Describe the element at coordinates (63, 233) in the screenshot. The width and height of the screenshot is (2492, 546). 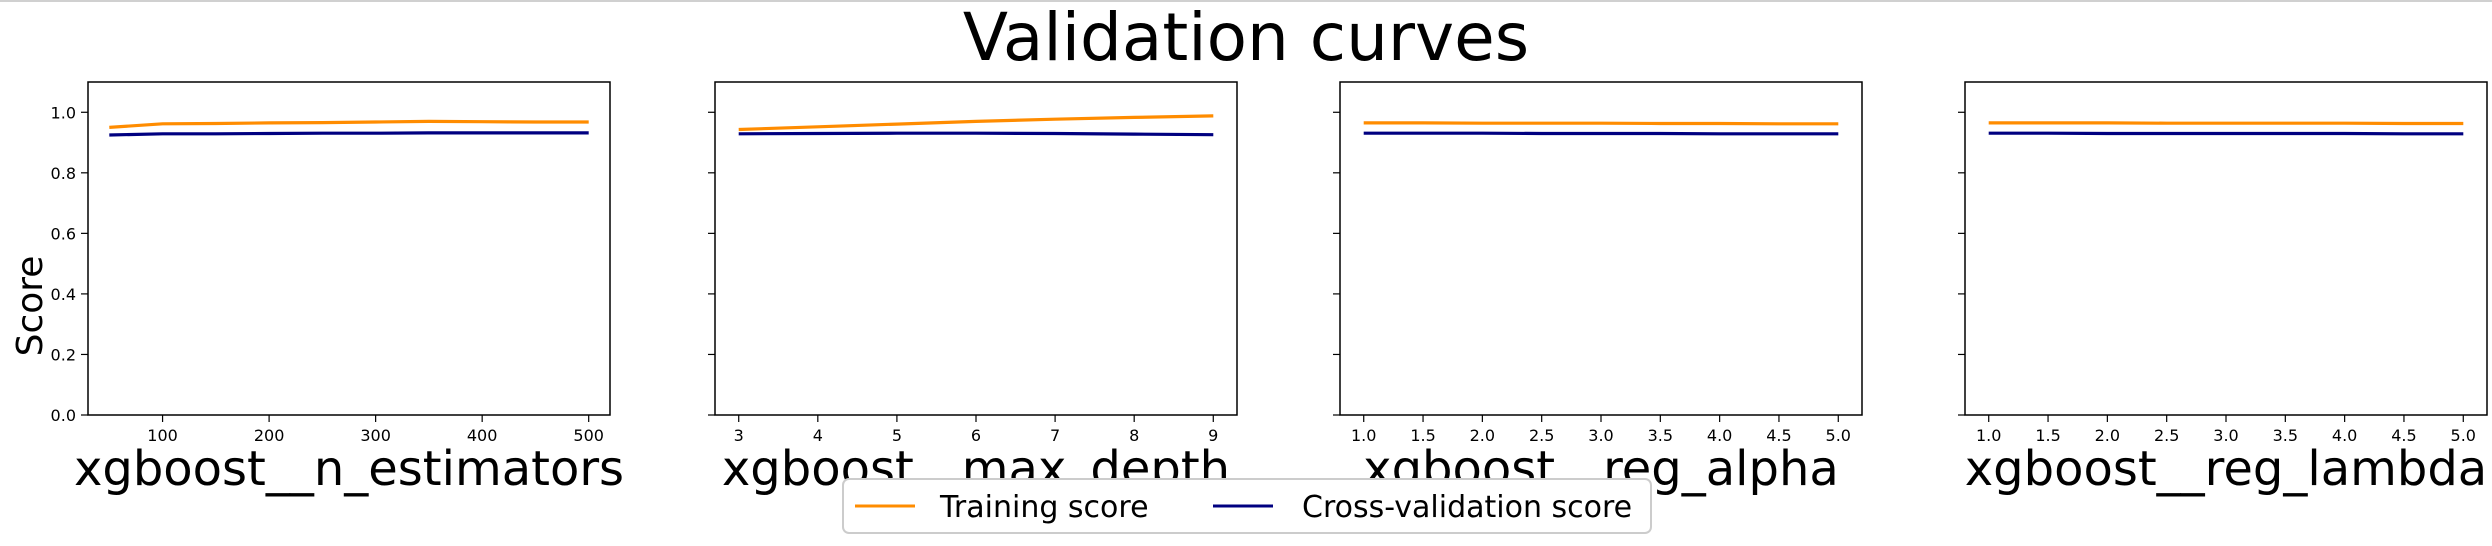
I see `y-tick-label: 0.6` at that location.